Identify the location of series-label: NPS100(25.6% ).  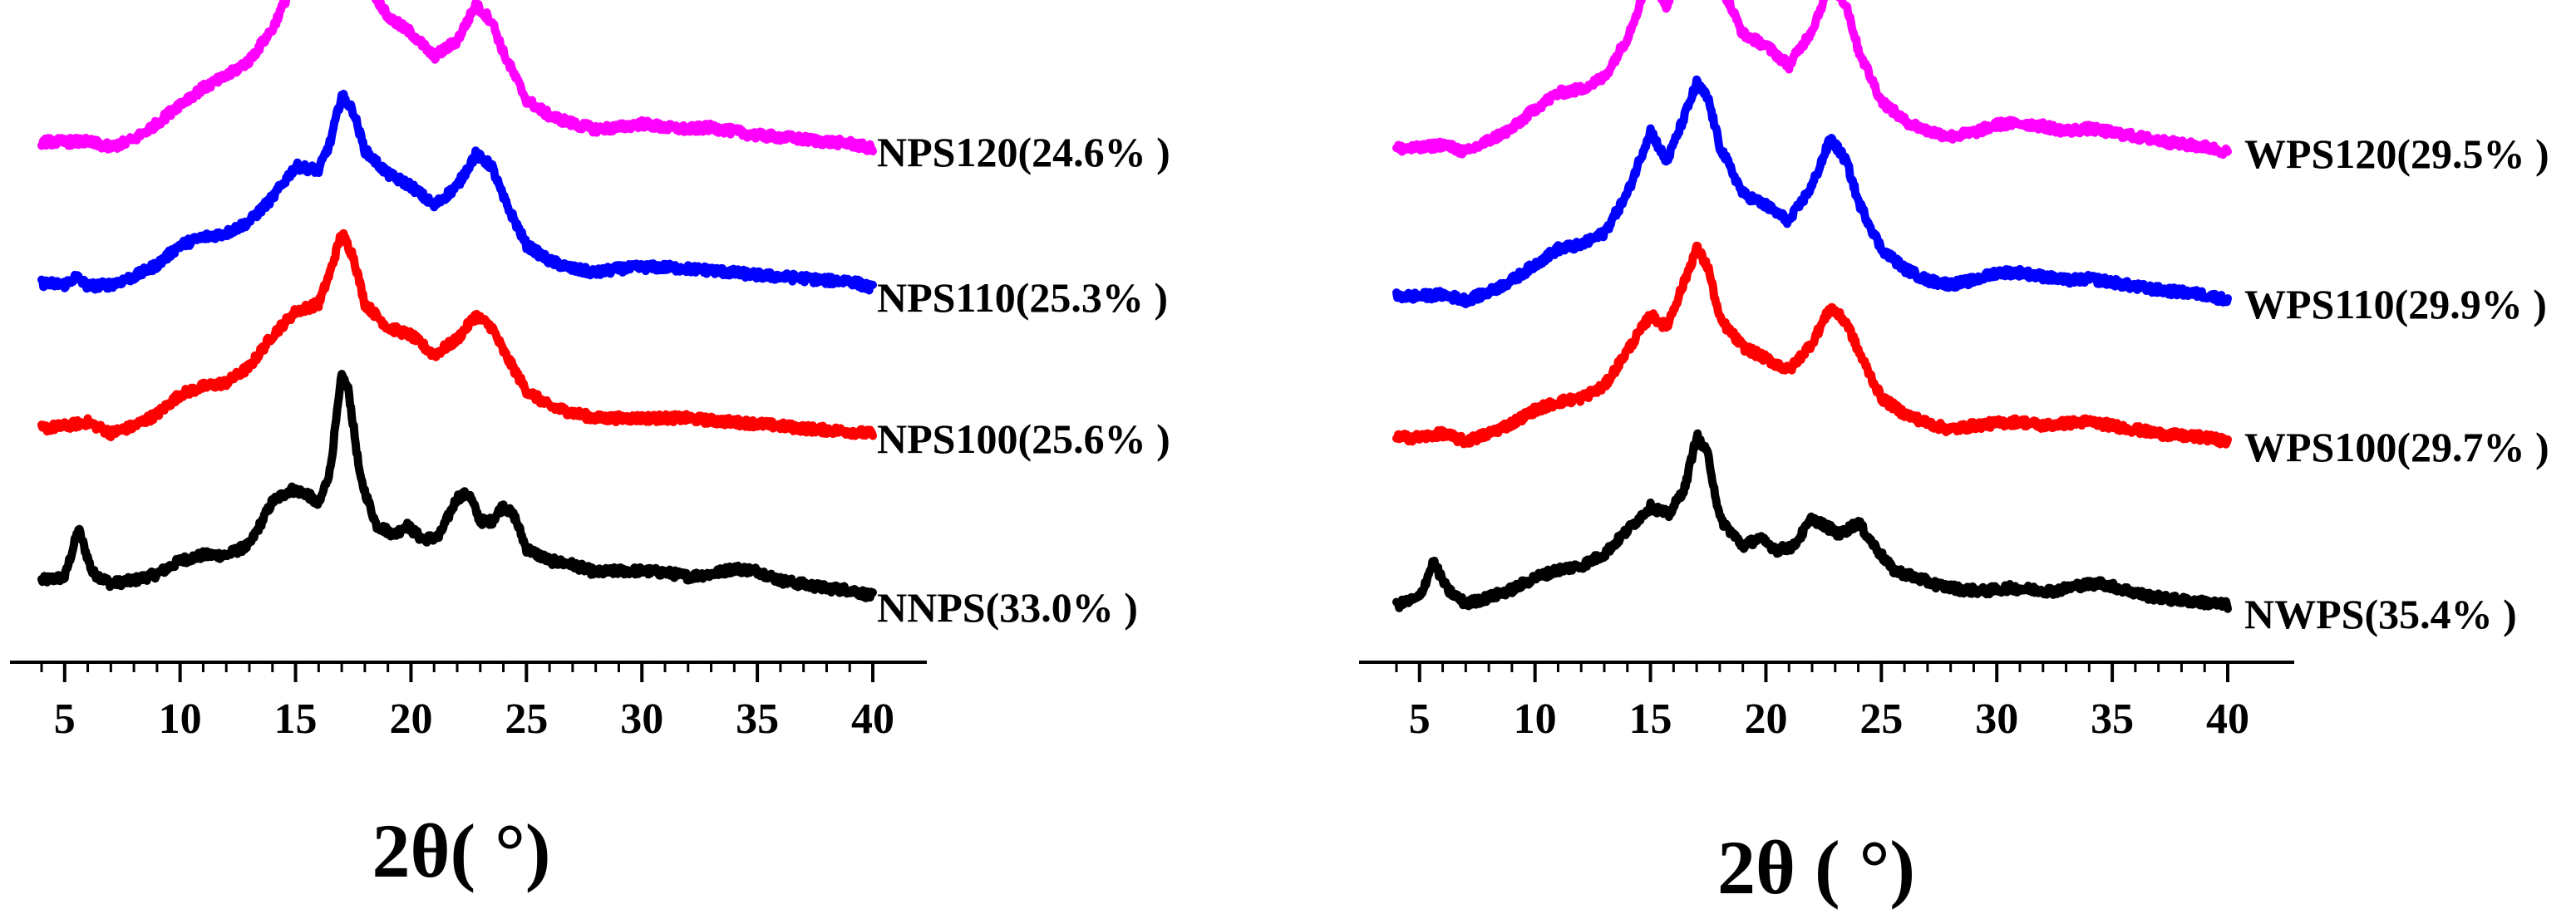
(1023, 439).